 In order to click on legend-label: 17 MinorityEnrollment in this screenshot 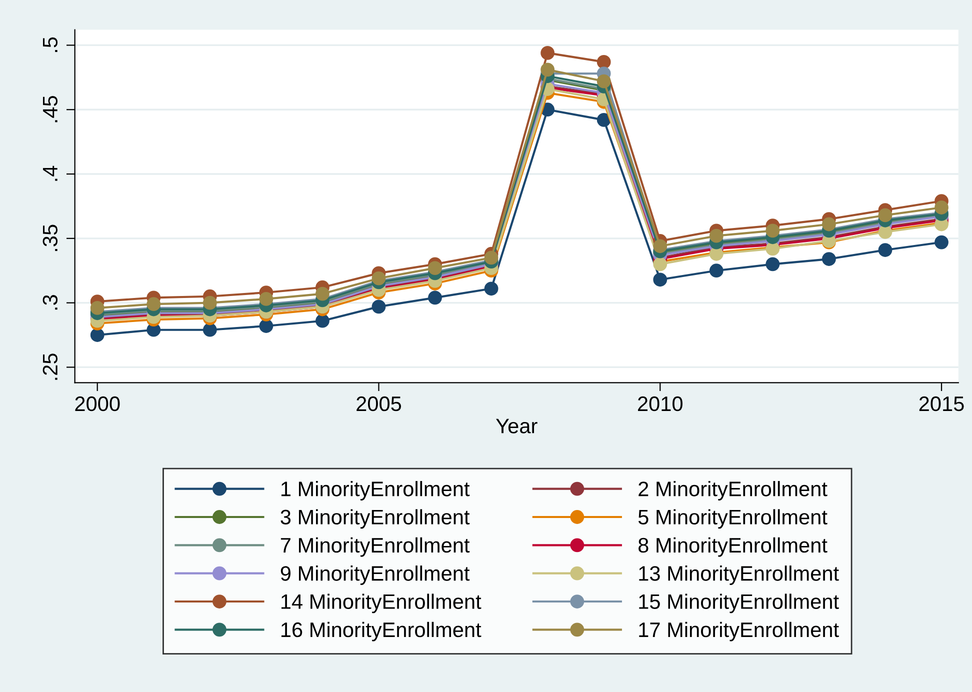, I will do `click(739, 632)`.